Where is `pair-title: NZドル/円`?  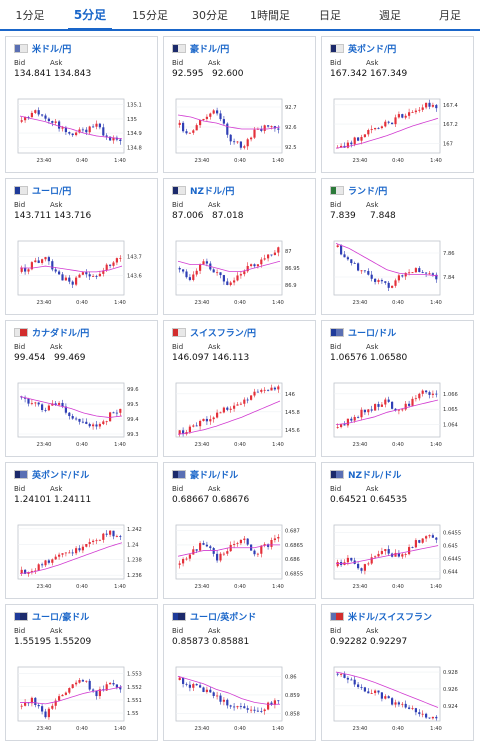 pair-title: NZドル/円 is located at coordinates (203, 190).